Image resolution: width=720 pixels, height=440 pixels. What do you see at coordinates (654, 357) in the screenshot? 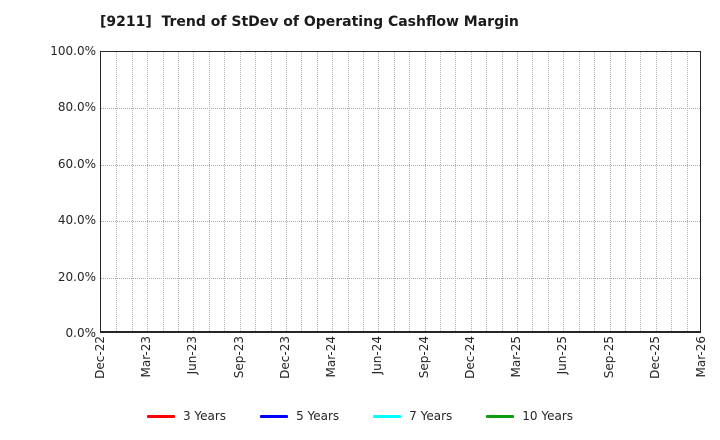
I see `x-axis-tick-label: Dec-25` at bounding box center [654, 357].